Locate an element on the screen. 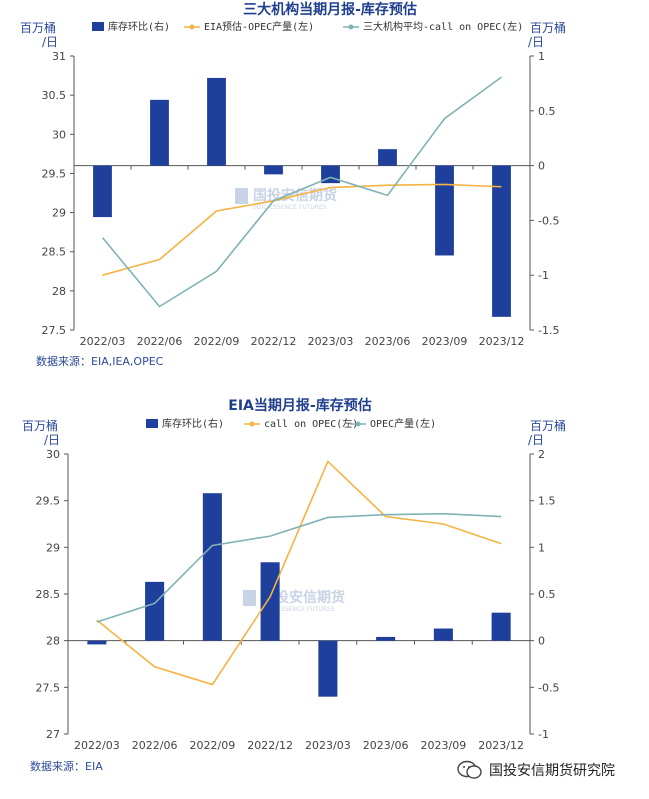  left-tick-label: 31 is located at coordinates (59, 56).